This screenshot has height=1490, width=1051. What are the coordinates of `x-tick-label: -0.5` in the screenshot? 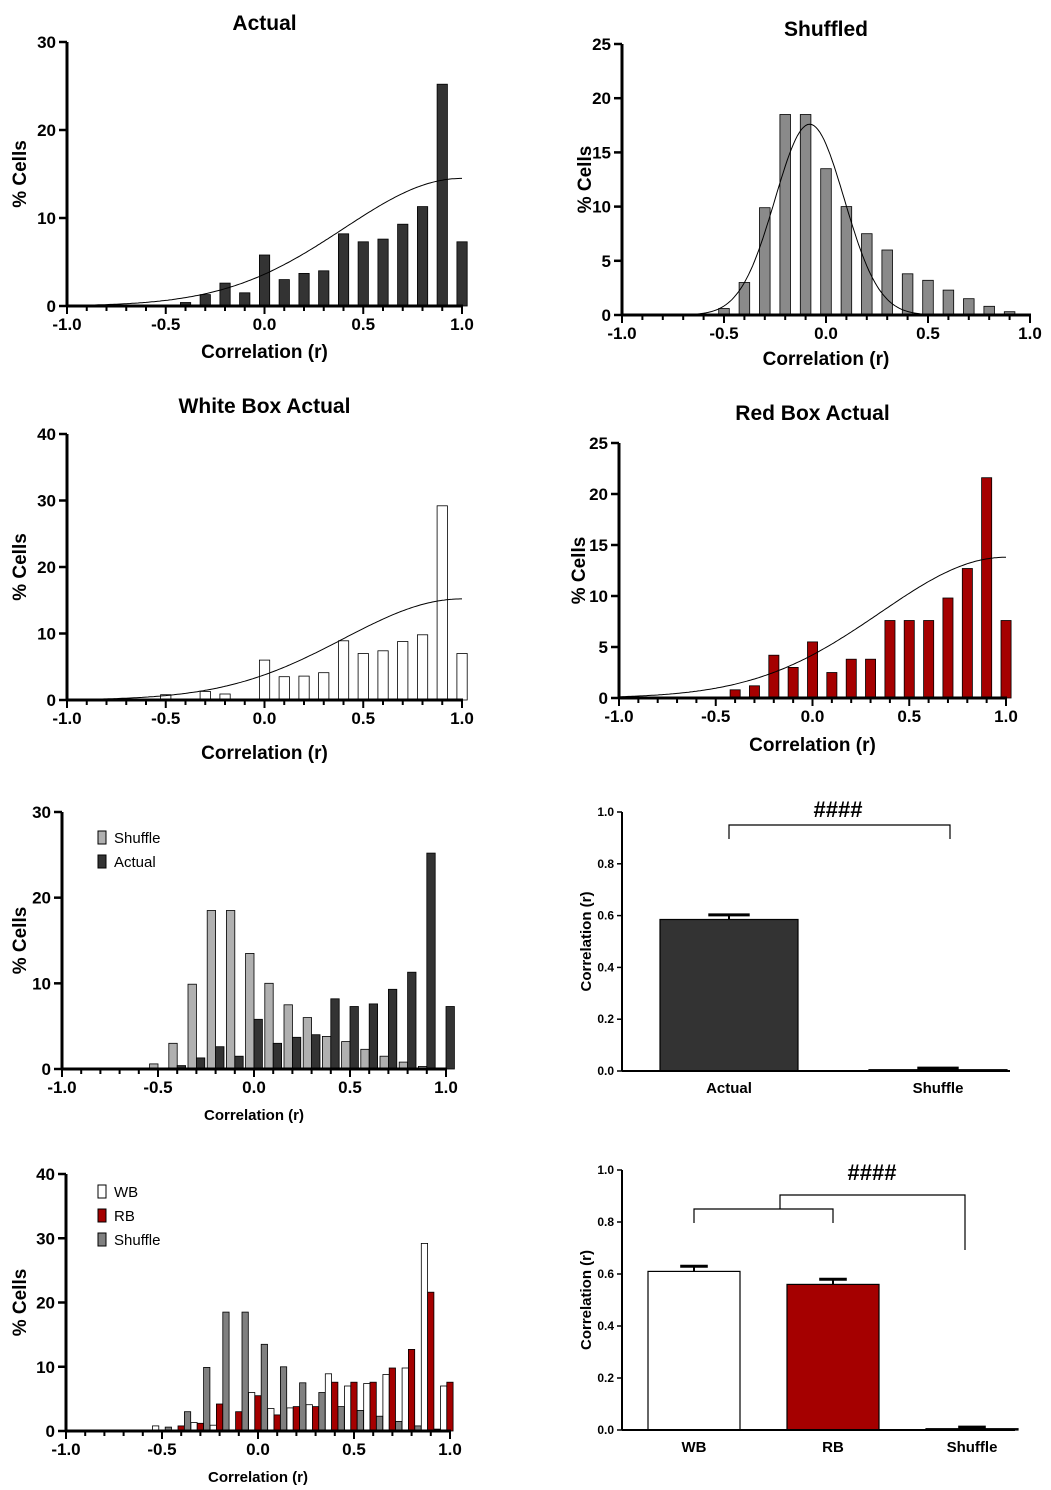 It's located at (161, 1449).